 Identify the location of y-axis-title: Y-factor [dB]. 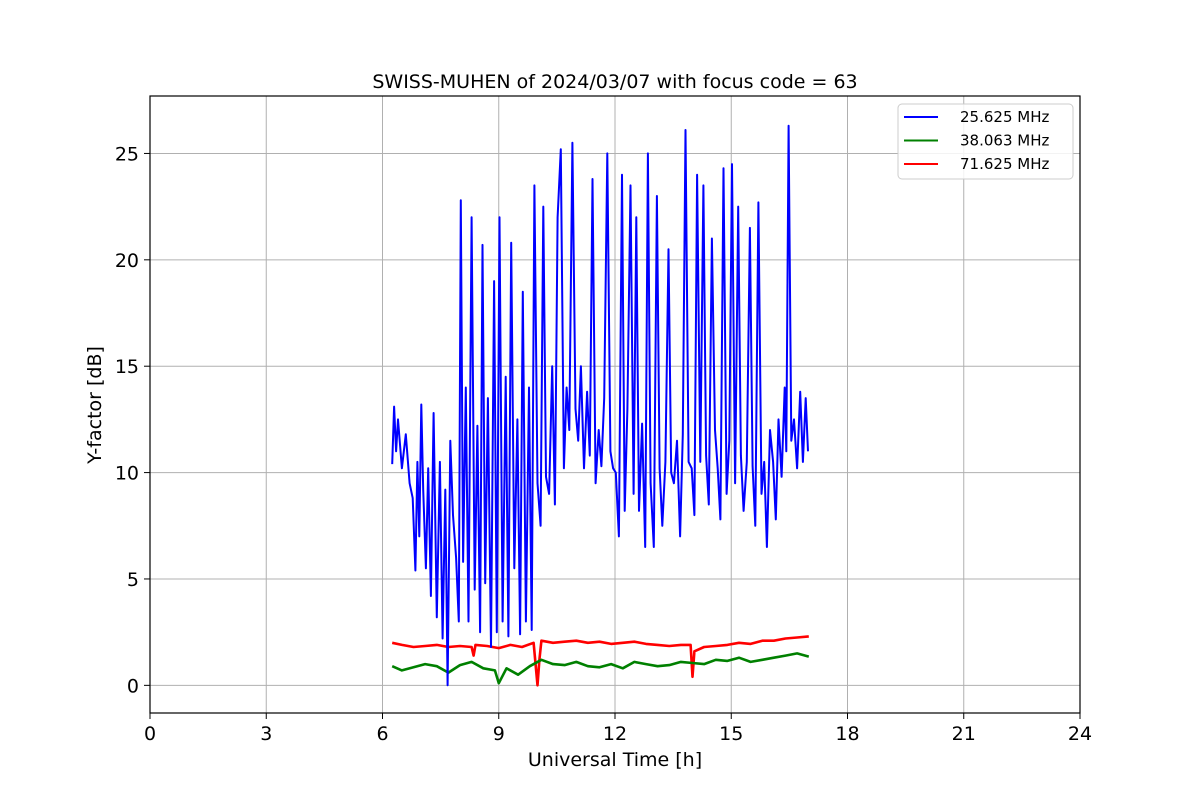
(95, 405).